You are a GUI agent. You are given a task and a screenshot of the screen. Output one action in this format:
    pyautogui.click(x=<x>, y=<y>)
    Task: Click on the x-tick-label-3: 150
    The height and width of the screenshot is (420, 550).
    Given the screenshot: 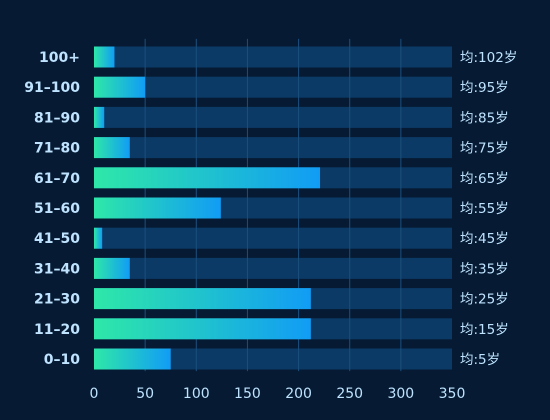 What is the action you would take?
    pyautogui.click(x=247, y=394)
    